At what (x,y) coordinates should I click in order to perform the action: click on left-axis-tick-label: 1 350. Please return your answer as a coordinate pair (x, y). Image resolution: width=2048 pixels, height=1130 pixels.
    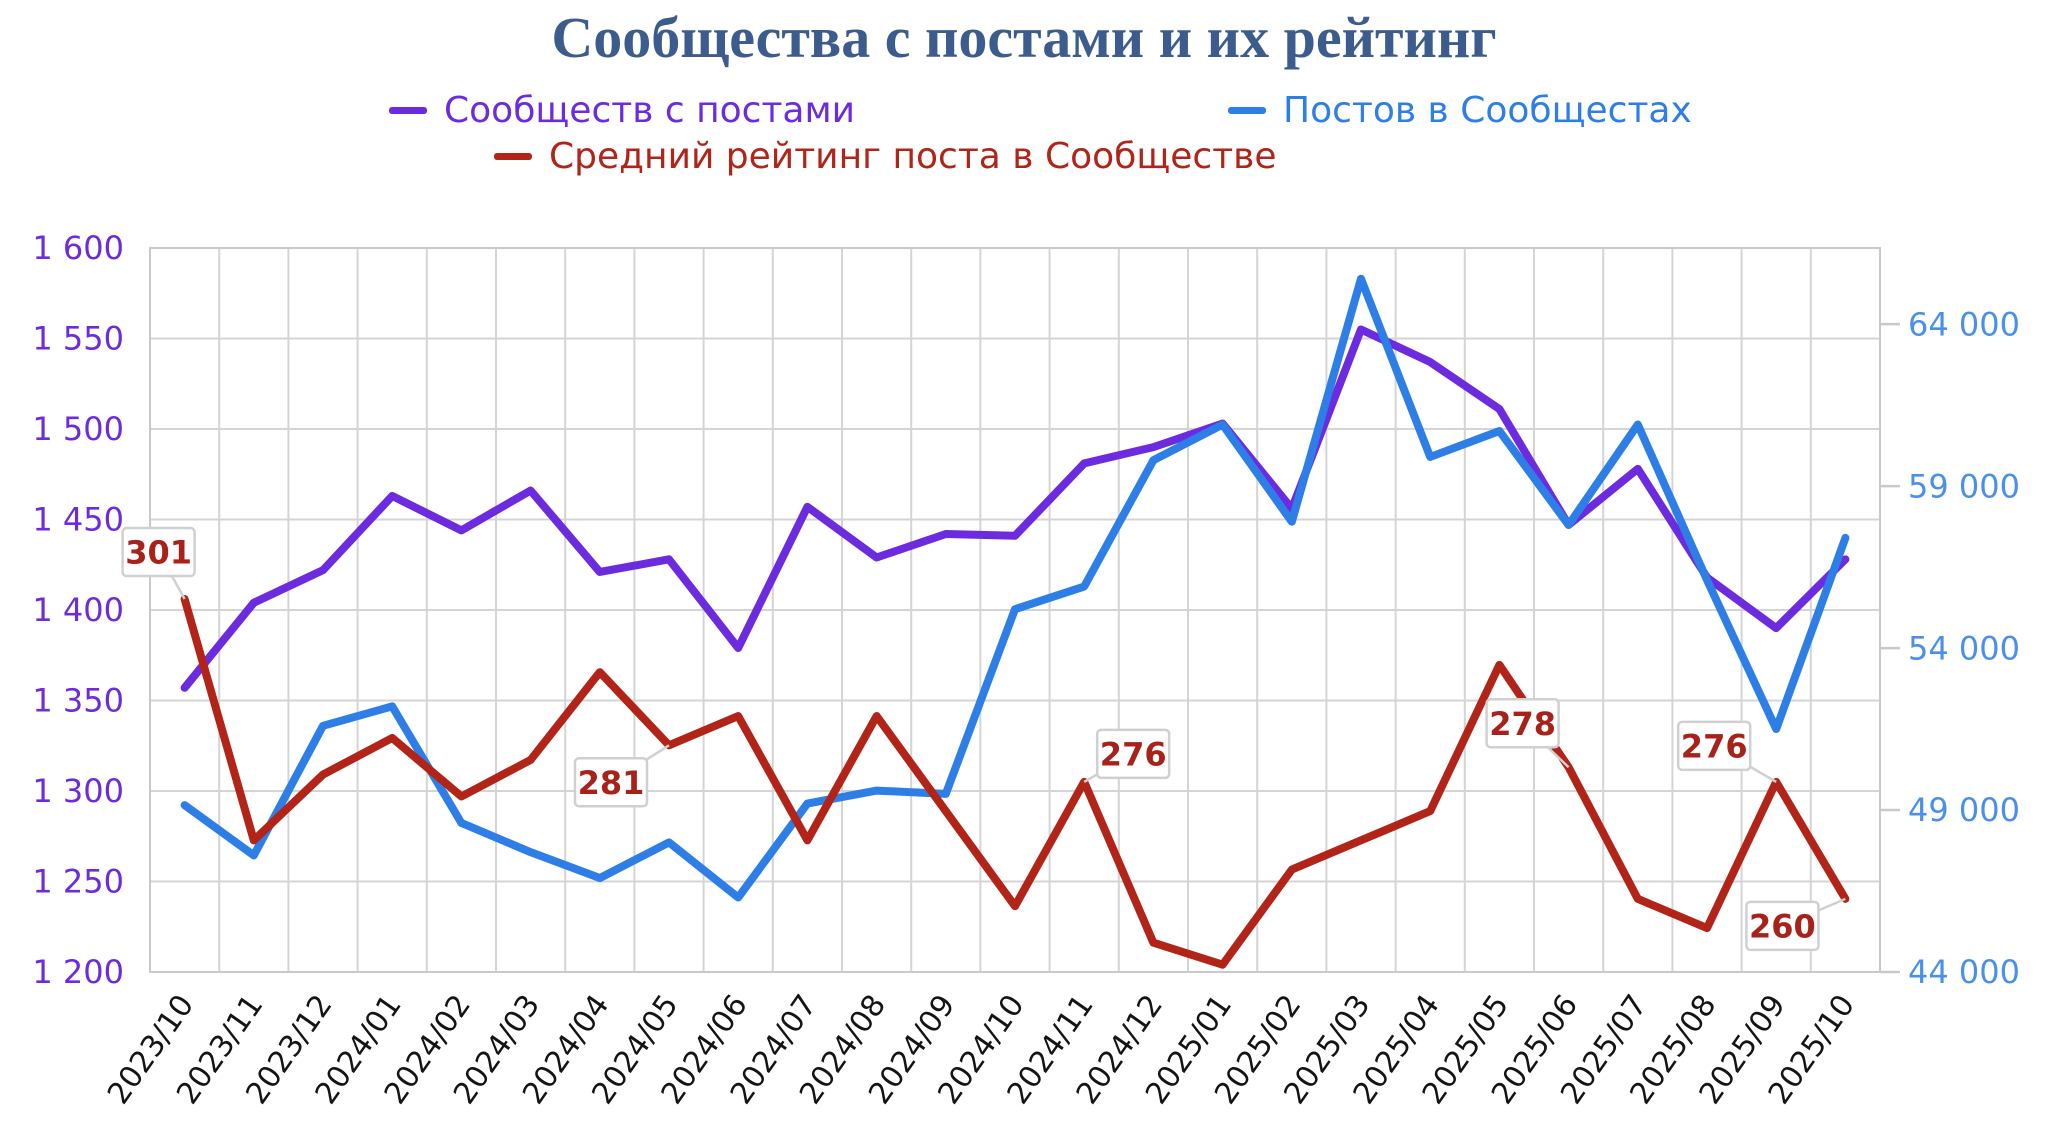
    Looking at the image, I should click on (78, 701).